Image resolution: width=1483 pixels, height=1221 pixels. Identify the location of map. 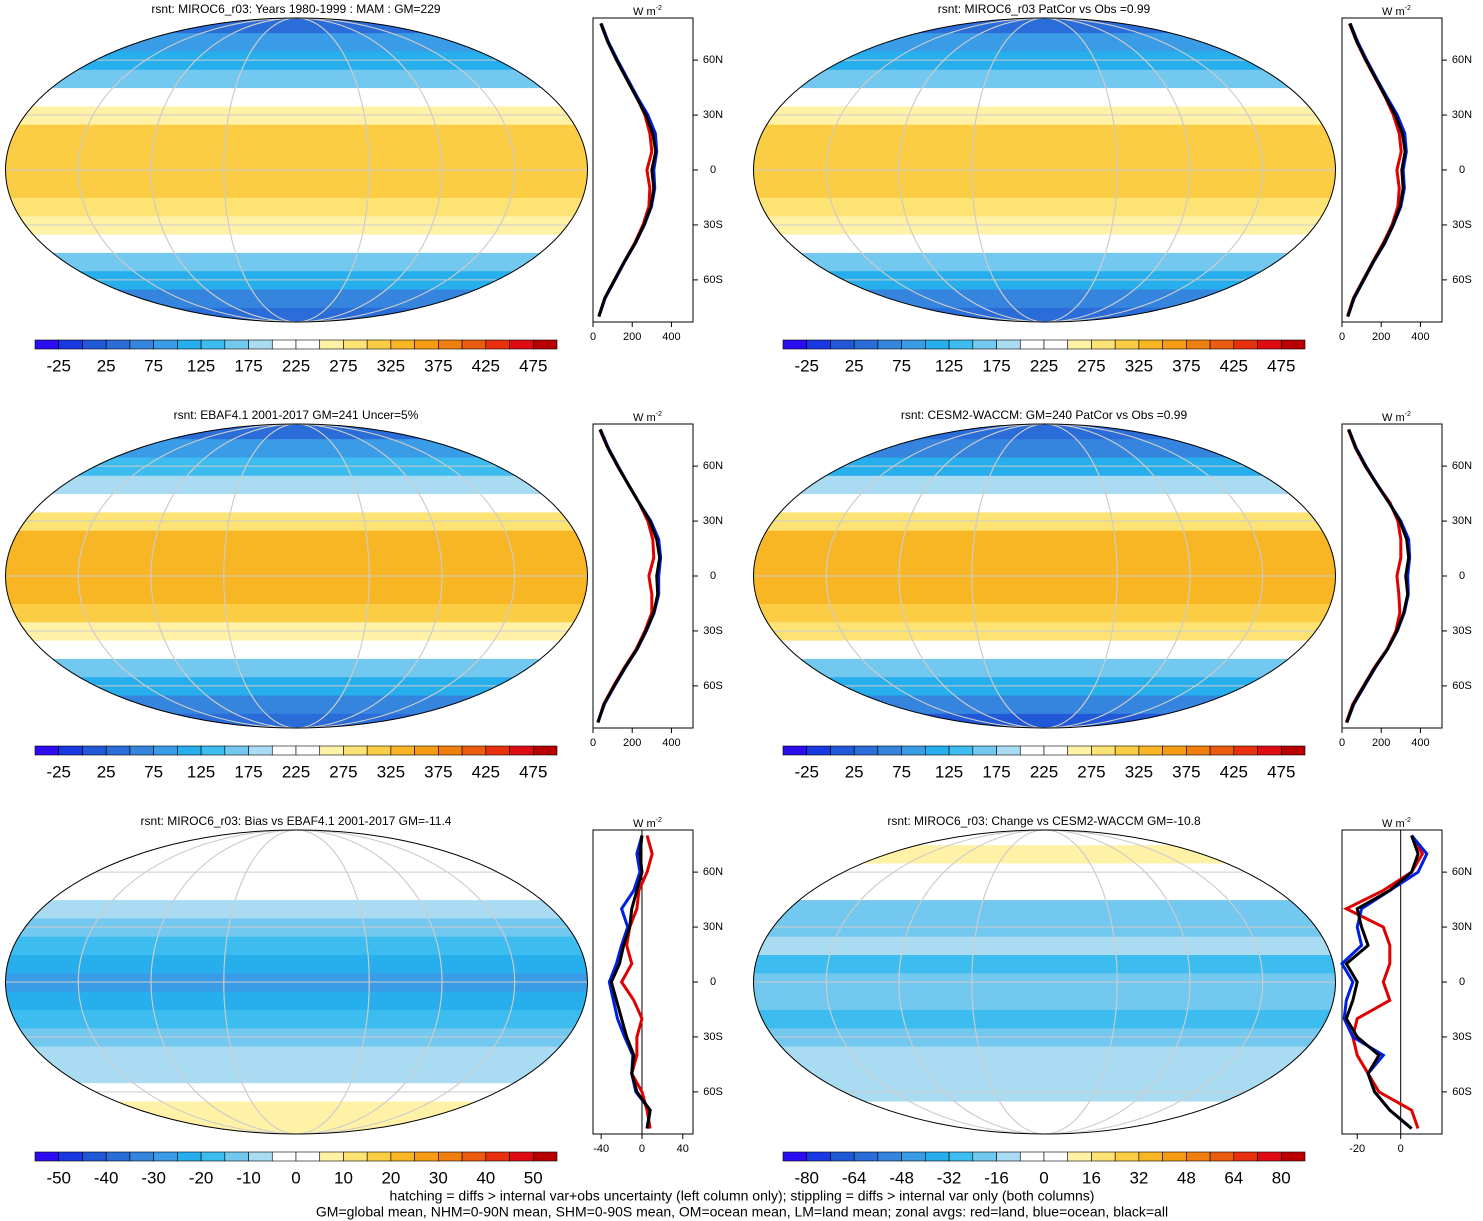
(1044, 982).